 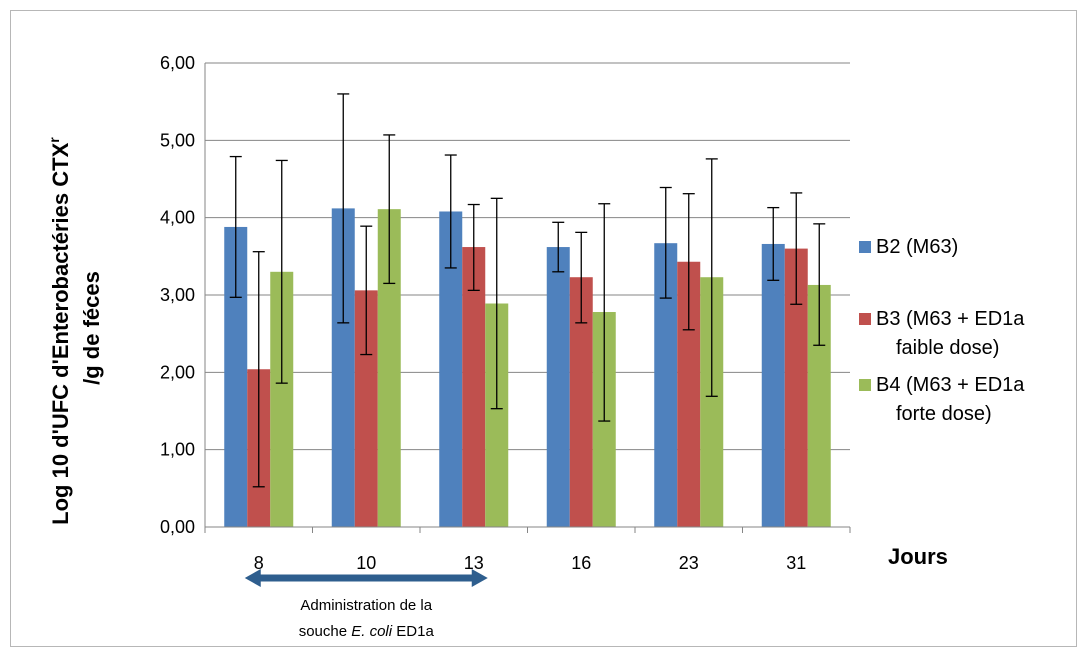 I want to click on legend-label: B3 (M63 + ED1a, so click(x=950, y=319).